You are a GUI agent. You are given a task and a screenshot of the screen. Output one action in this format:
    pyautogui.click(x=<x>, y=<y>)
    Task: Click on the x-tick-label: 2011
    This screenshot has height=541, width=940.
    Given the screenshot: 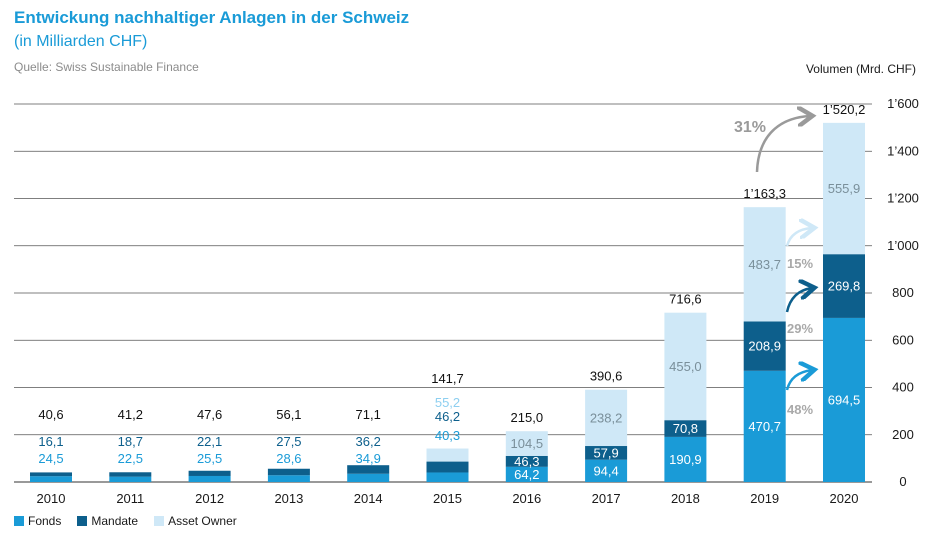 What is the action you would take?
    pyautogui.click(x=130, y=498)
    